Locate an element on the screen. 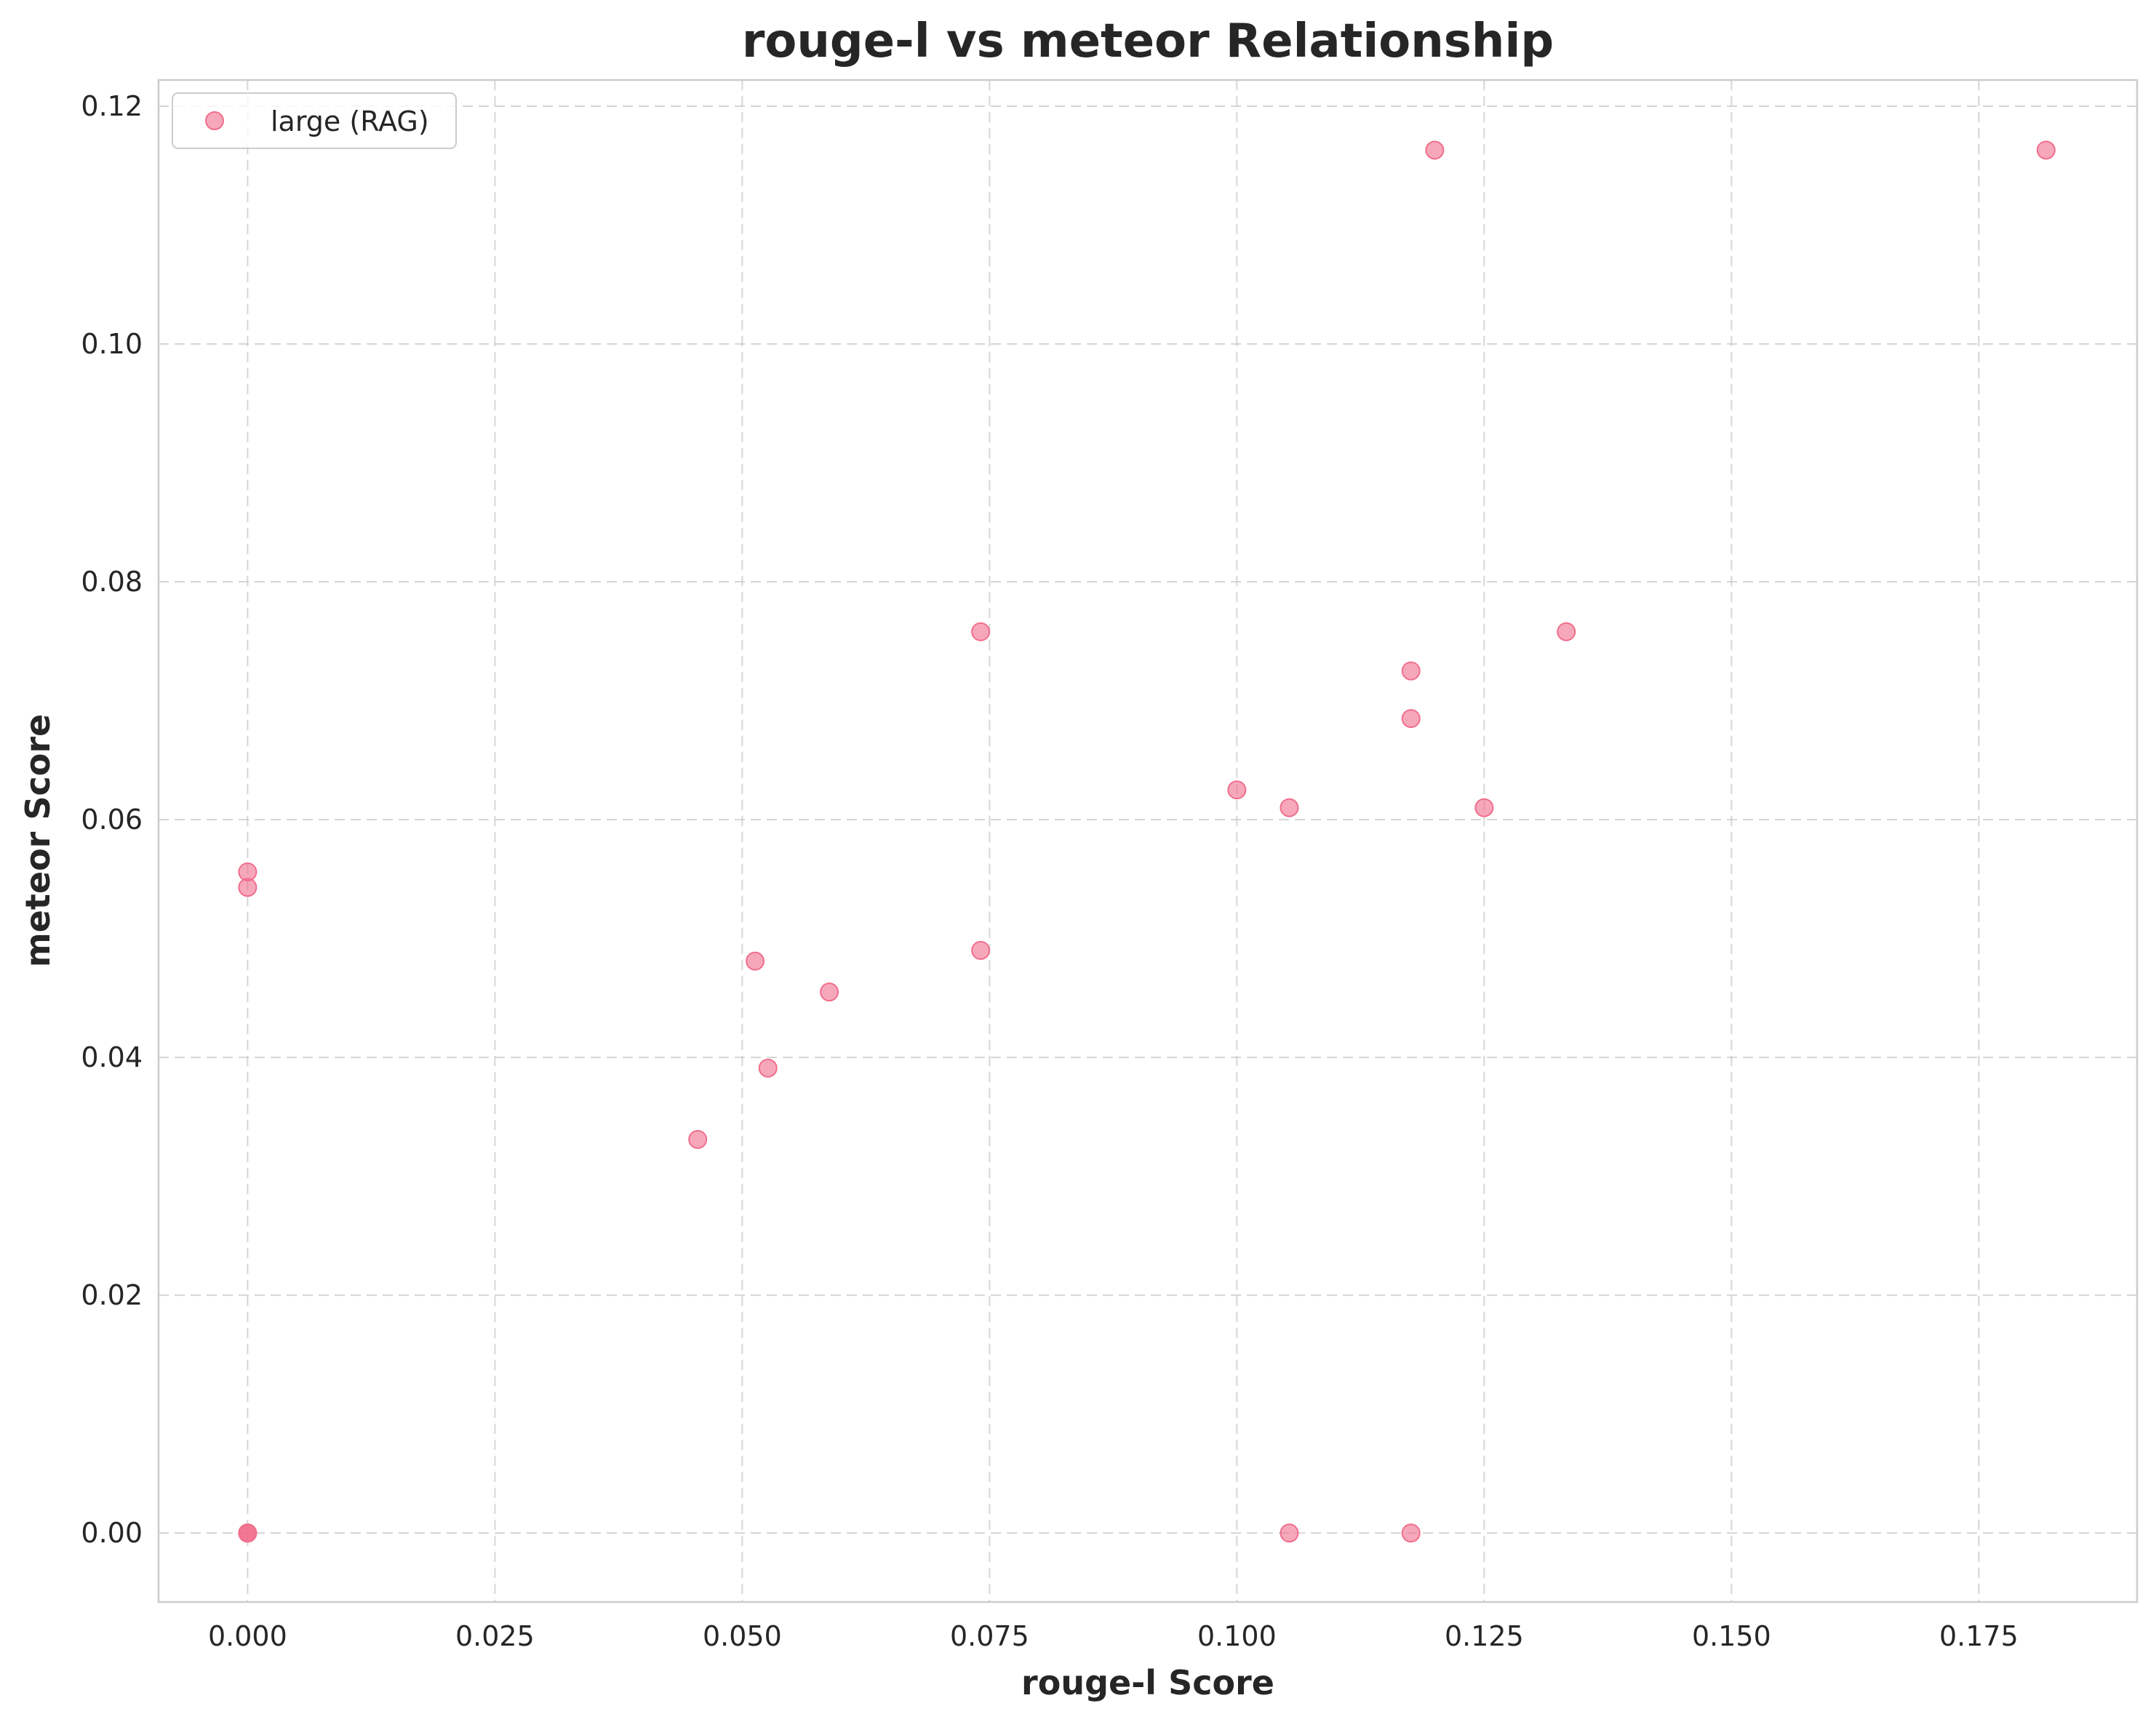  y-tick-label: 0.06 is located at coordinates (112, 820).